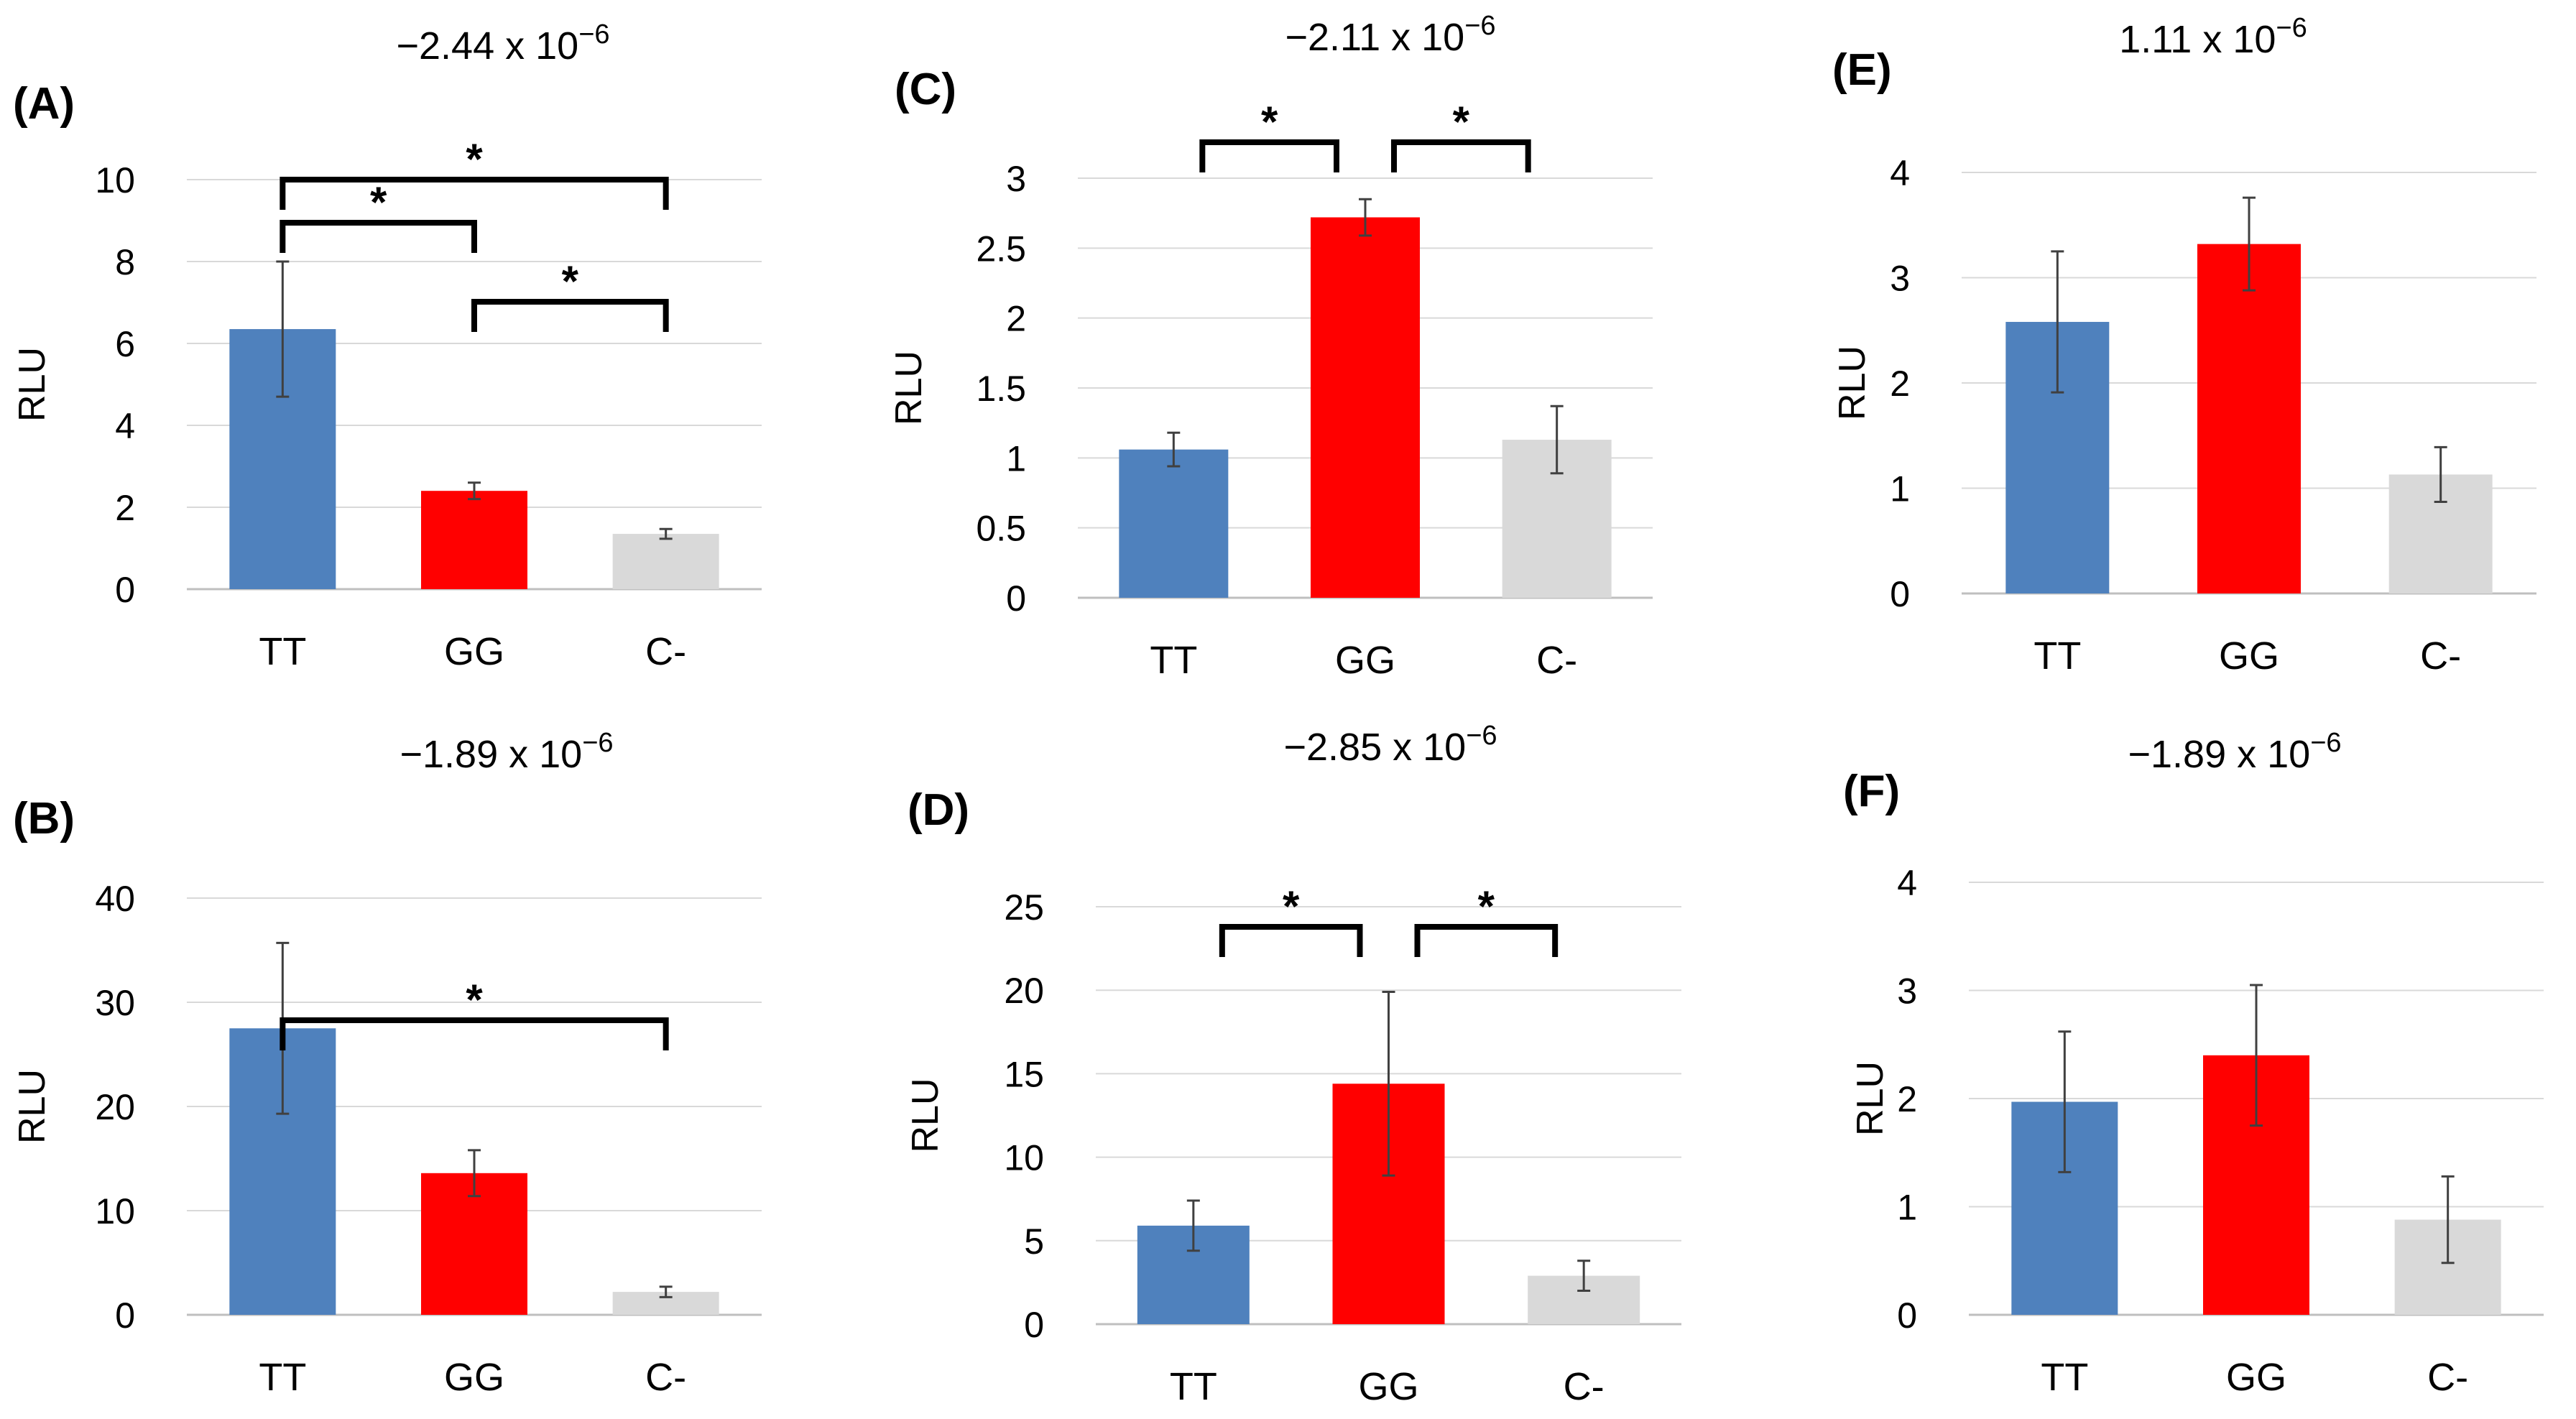  Describe the element at coordinates (1001, 249) in the screenshot. I see `y-tick-label: 2.5` at that location.